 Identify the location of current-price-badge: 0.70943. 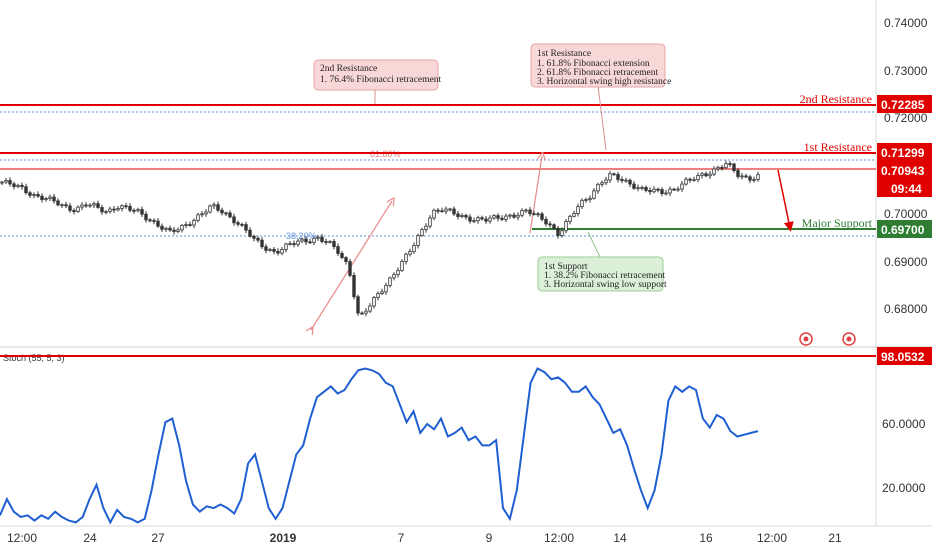
(904, 170).